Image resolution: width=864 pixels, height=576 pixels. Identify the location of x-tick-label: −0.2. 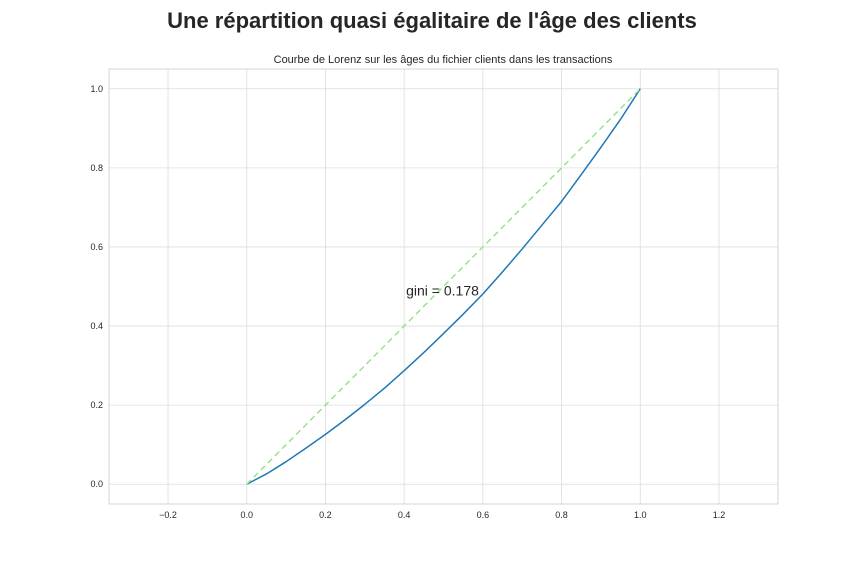
(168, 515).